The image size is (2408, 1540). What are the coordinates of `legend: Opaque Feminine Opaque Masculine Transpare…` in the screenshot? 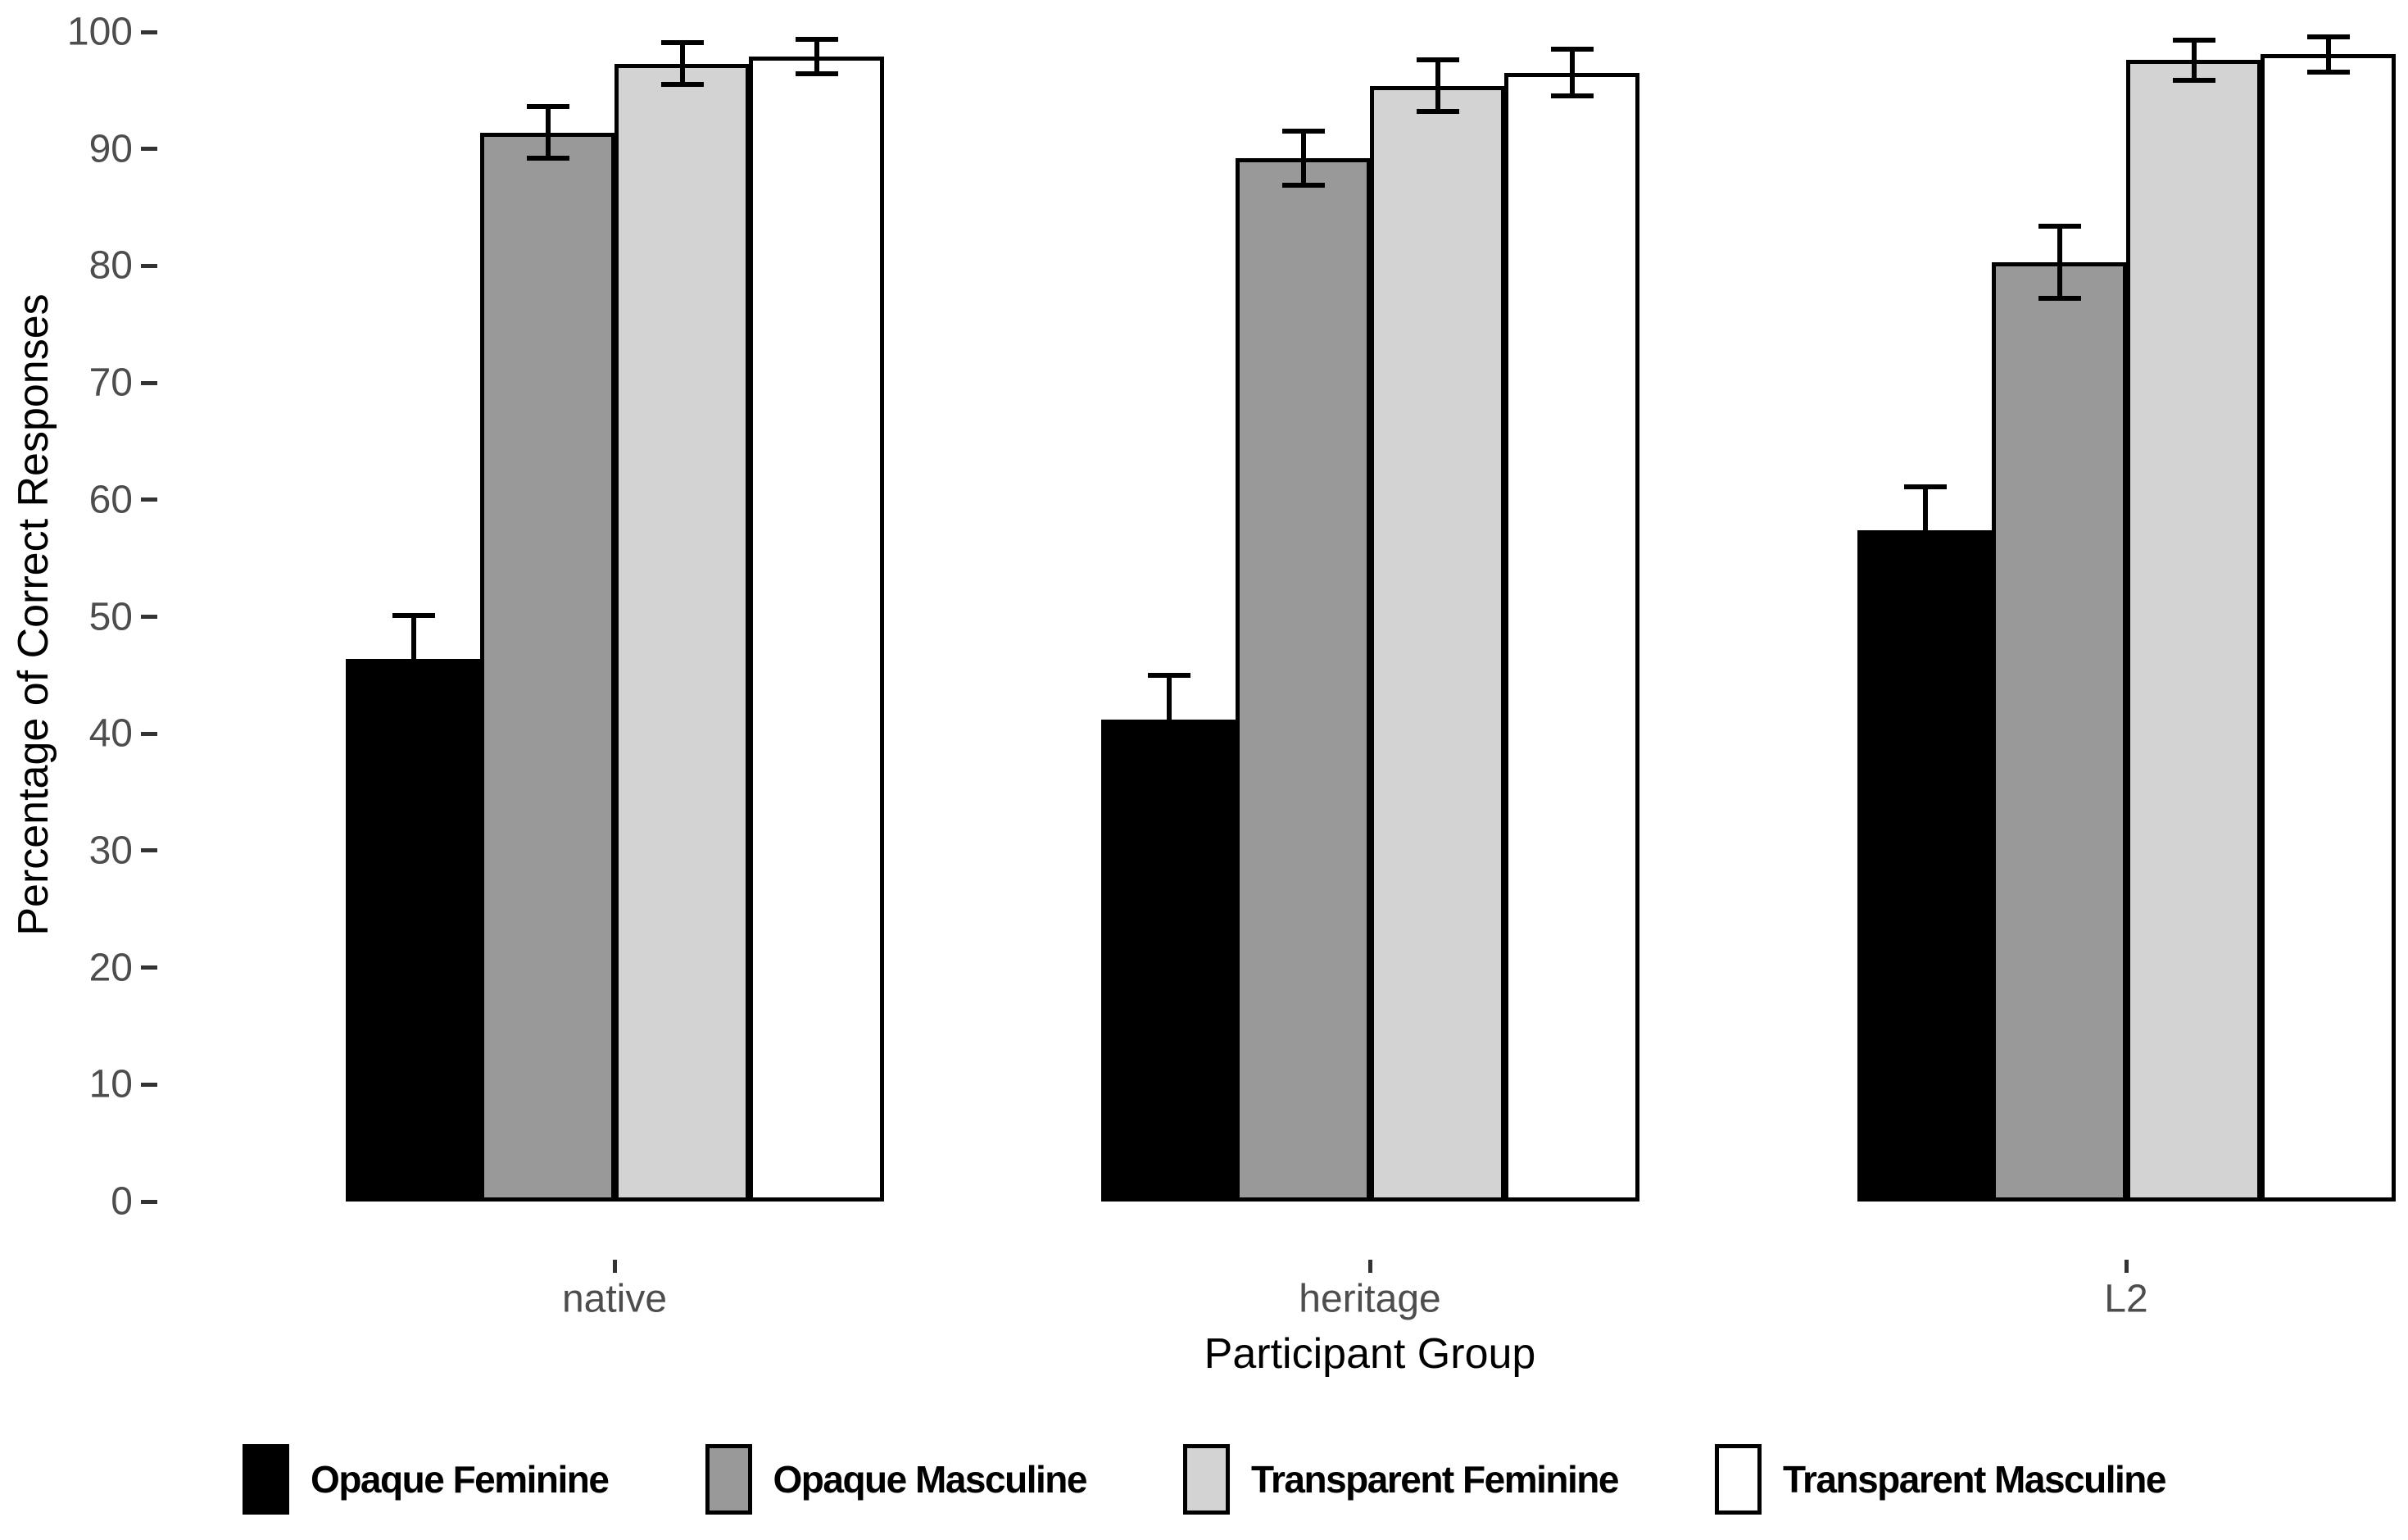 It's located at (1204, 1479).